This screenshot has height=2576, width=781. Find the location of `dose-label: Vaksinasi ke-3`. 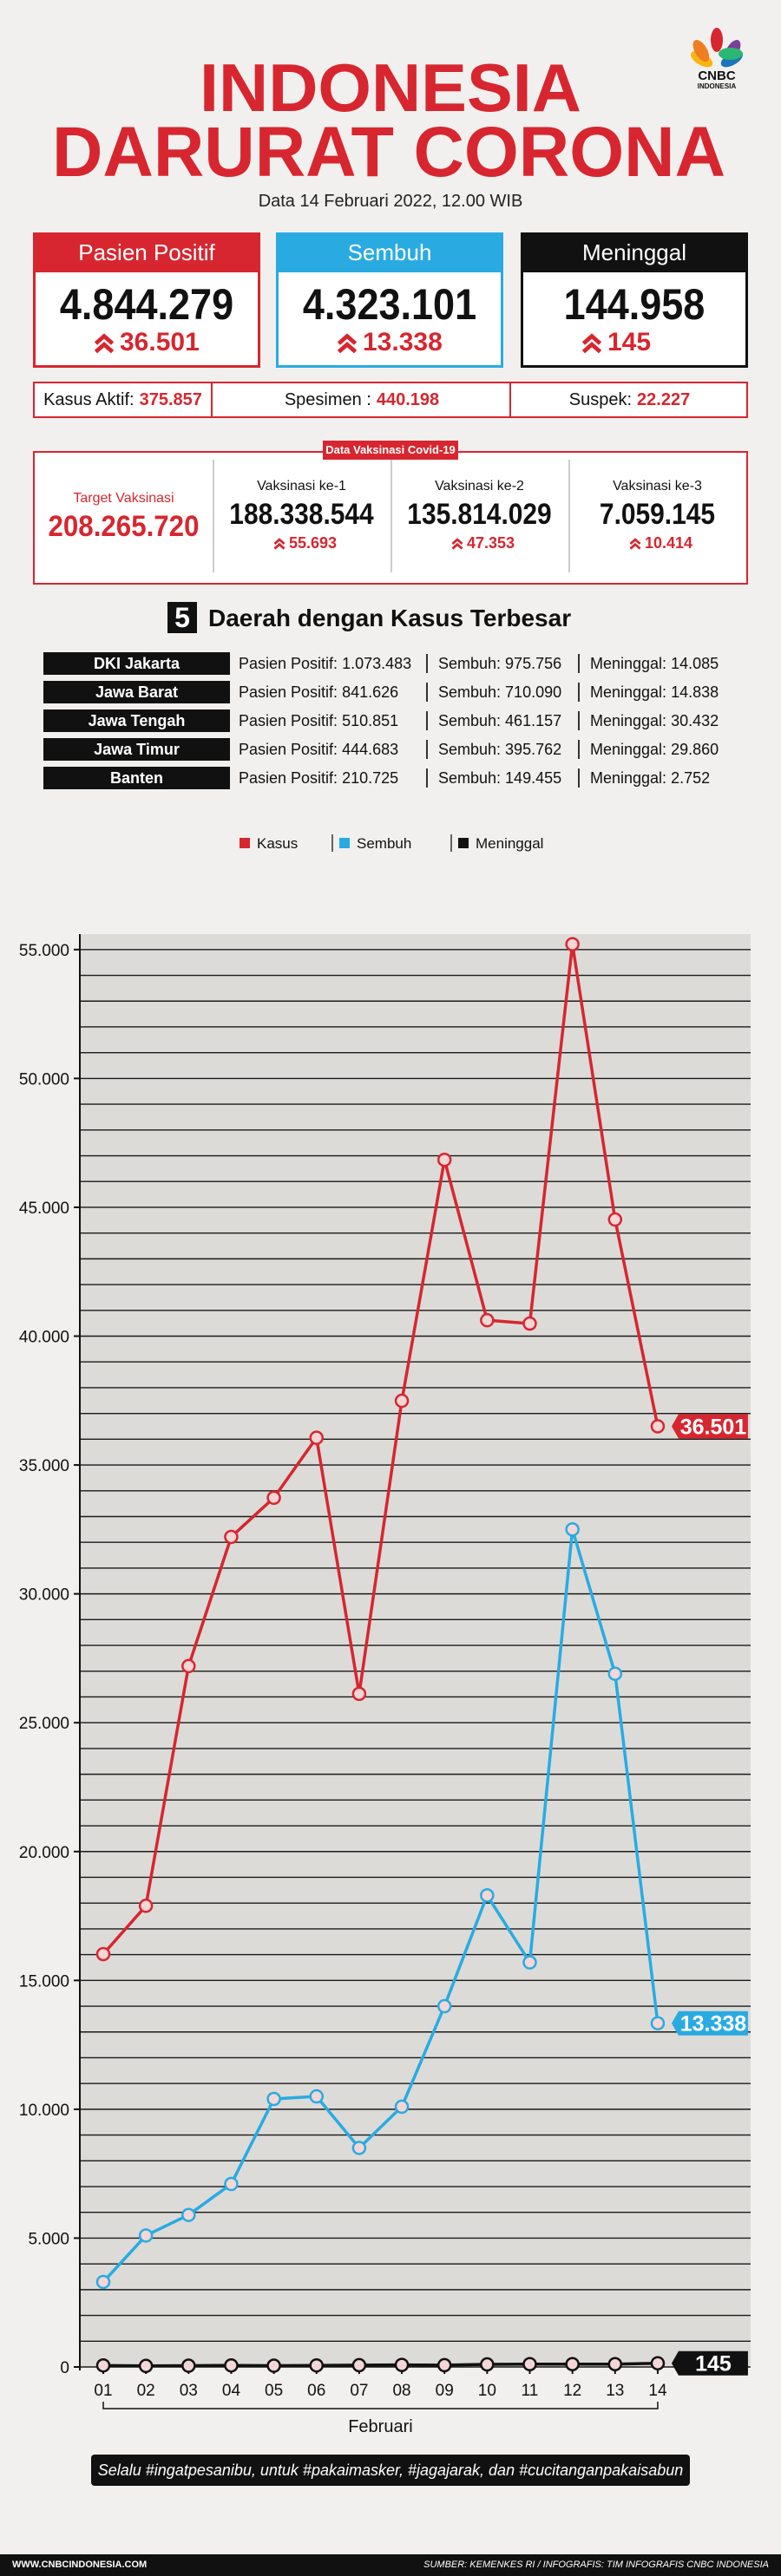

dose-label: Vaksinasi ke-3 is located at coordinates (657, 486).